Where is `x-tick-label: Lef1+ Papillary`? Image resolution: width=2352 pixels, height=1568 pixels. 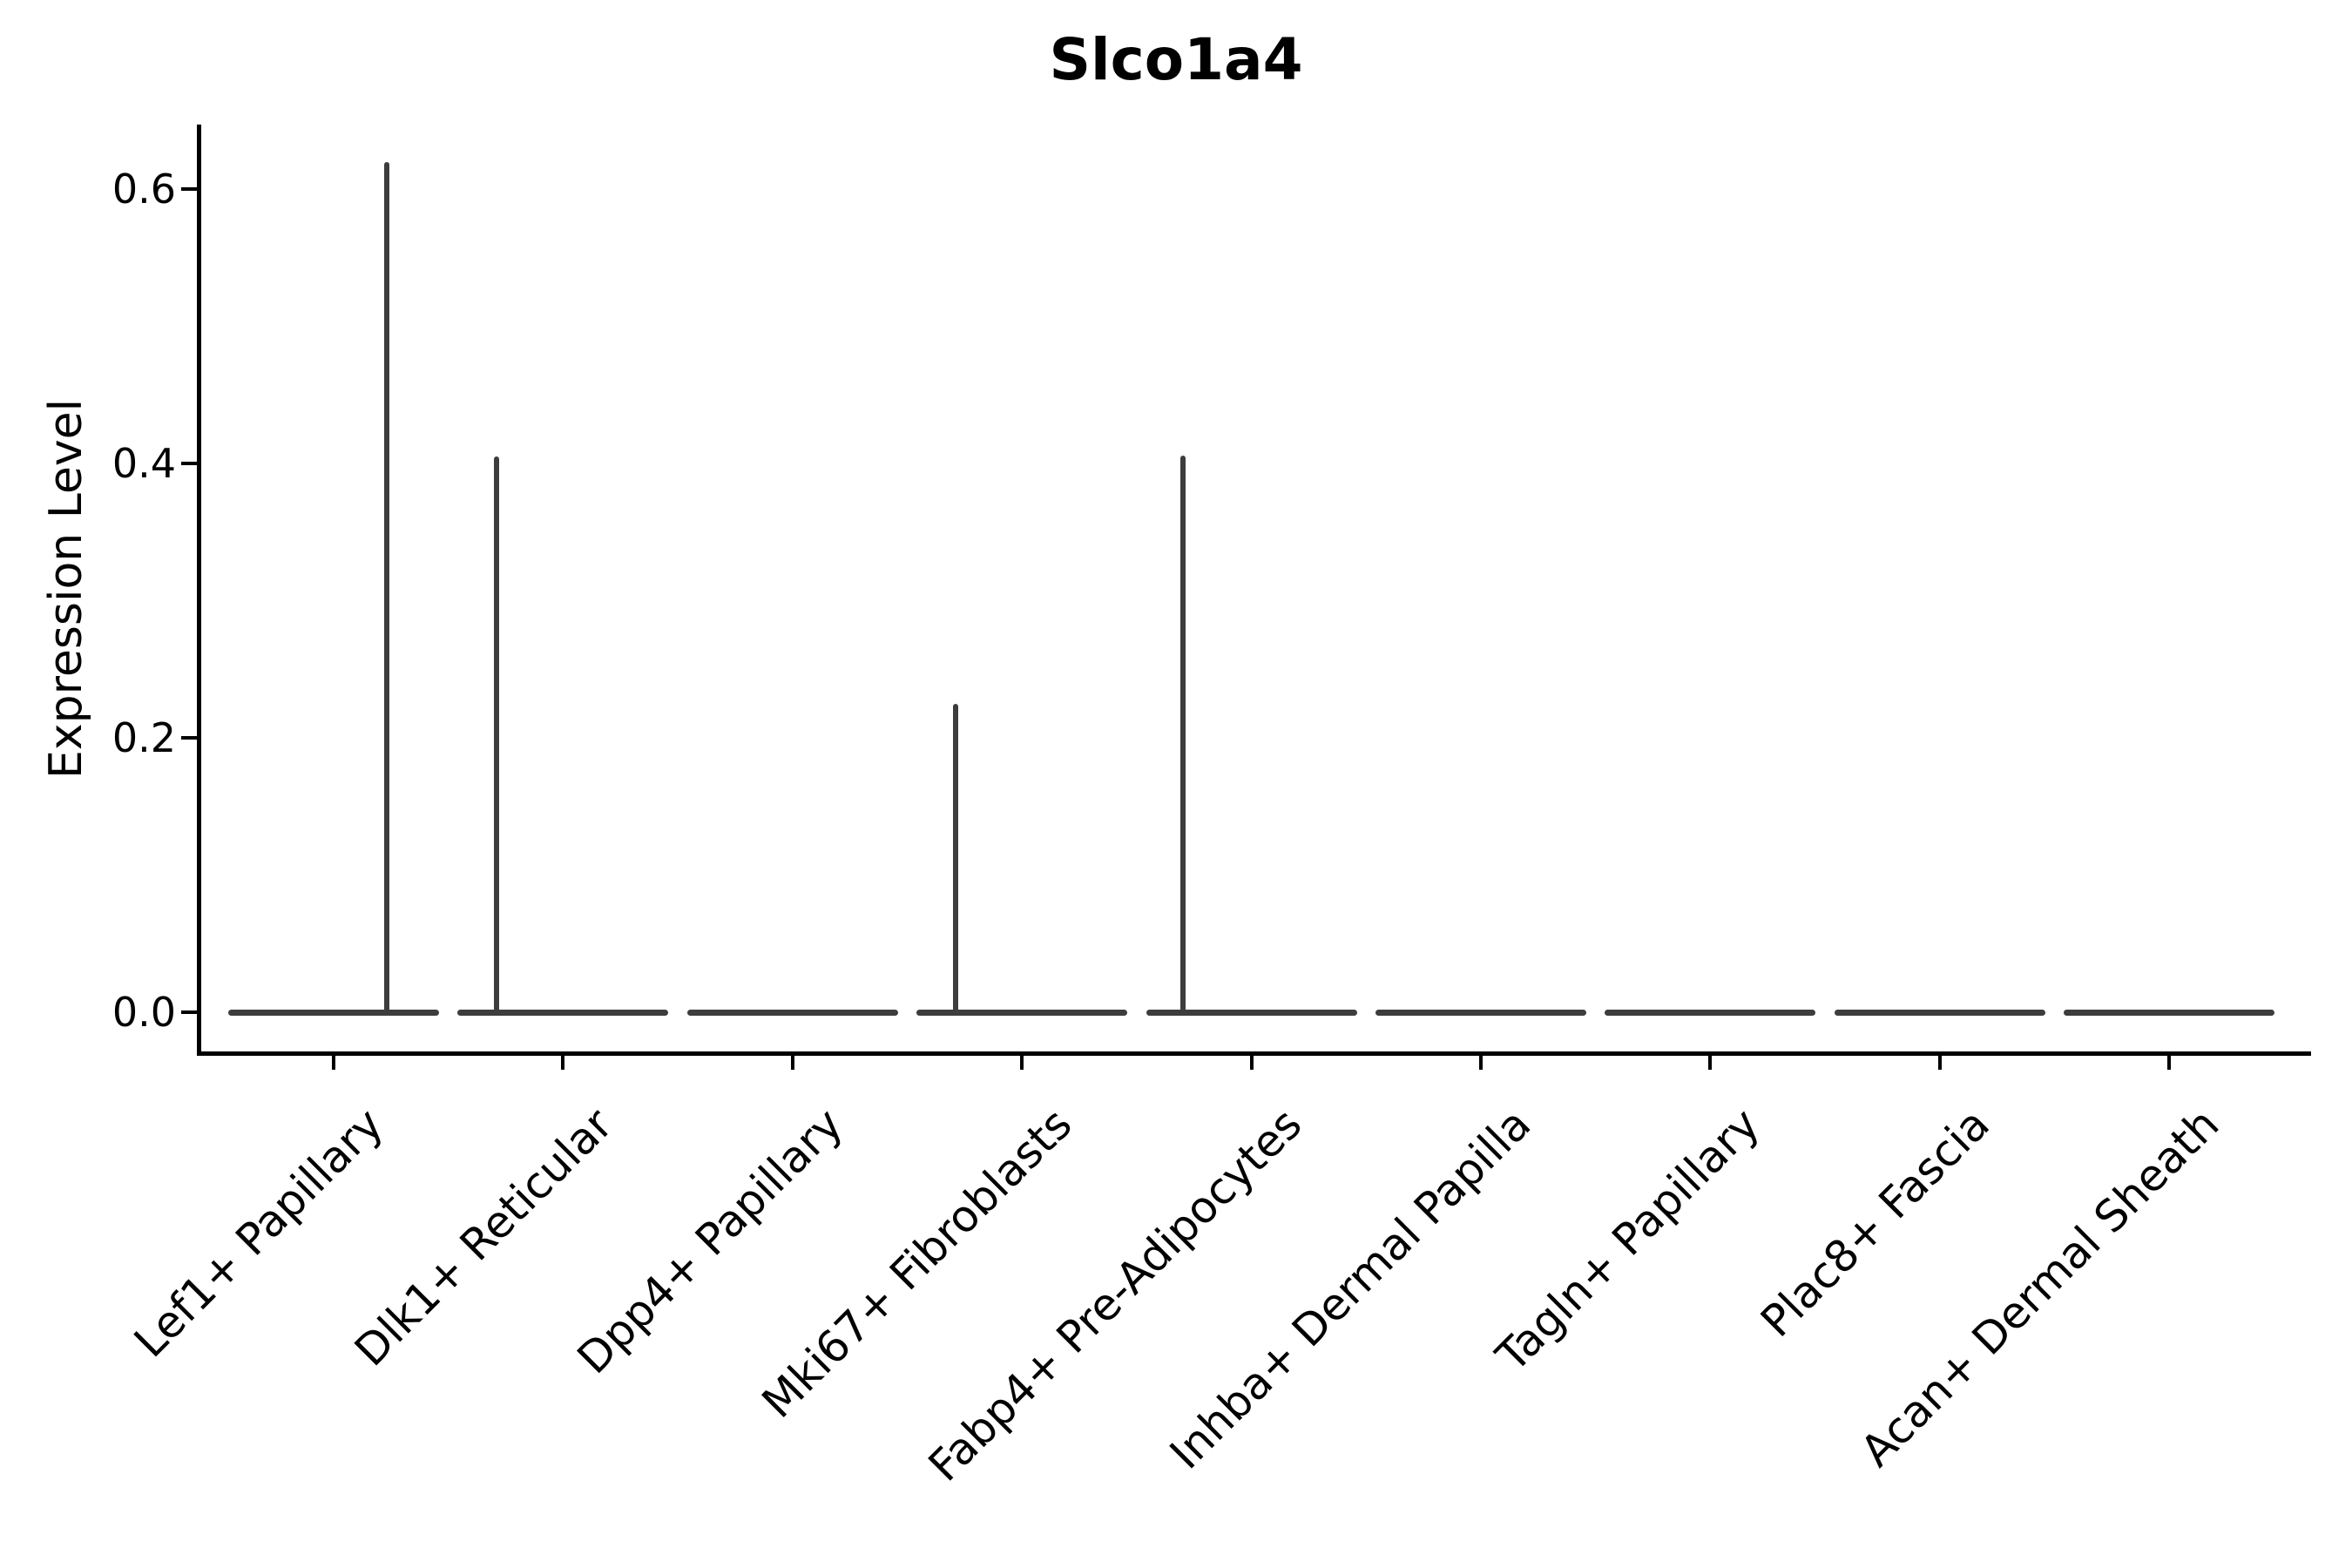
x-tick-label: Lef1+ Papillary is located at coordinates (260, 1233).